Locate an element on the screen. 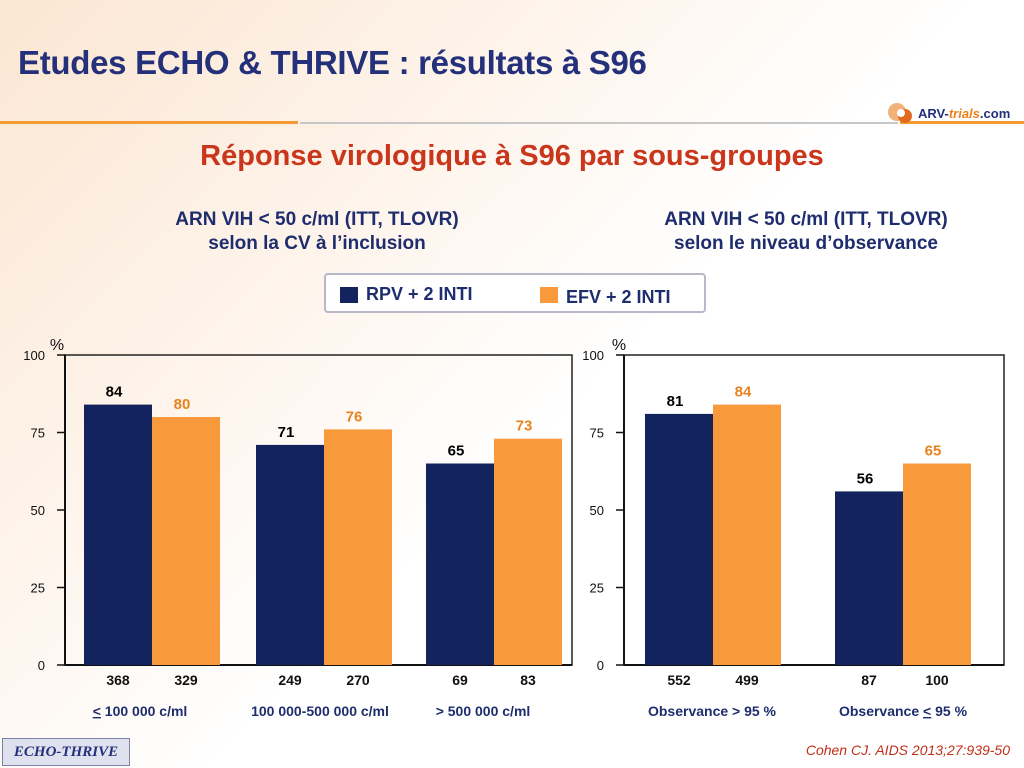 This screenshot has width=1024, height=768. legend-swatch-efv is located at coordinates (549, 295).